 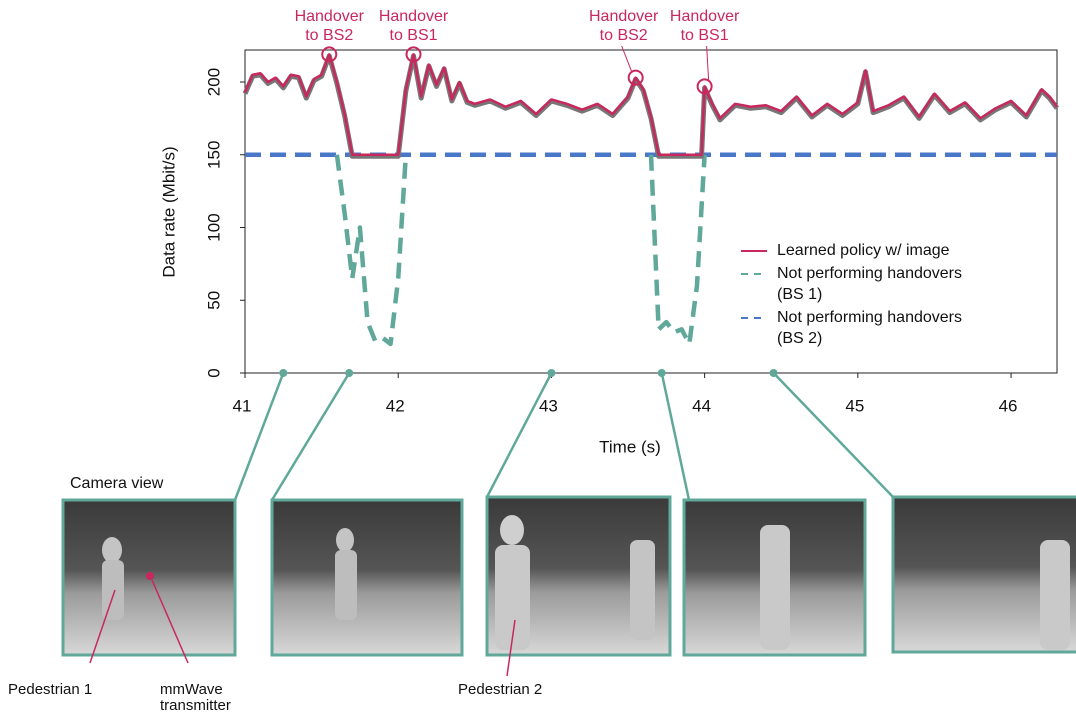 What do you see at coordinates (500, 689) in the screenshot?
I see `pedestrian-label: Pedestrian 2` at bounding box center [500, 689].